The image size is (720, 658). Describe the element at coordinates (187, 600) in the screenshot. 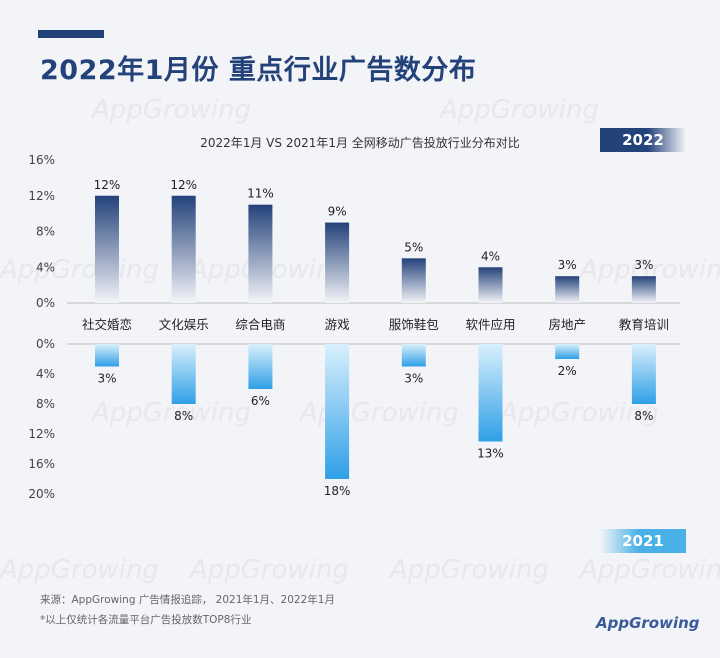

I see `source-note: 来源：AppGrowing 广告情报追踪， 2021年1月、2022年1月` at that location.